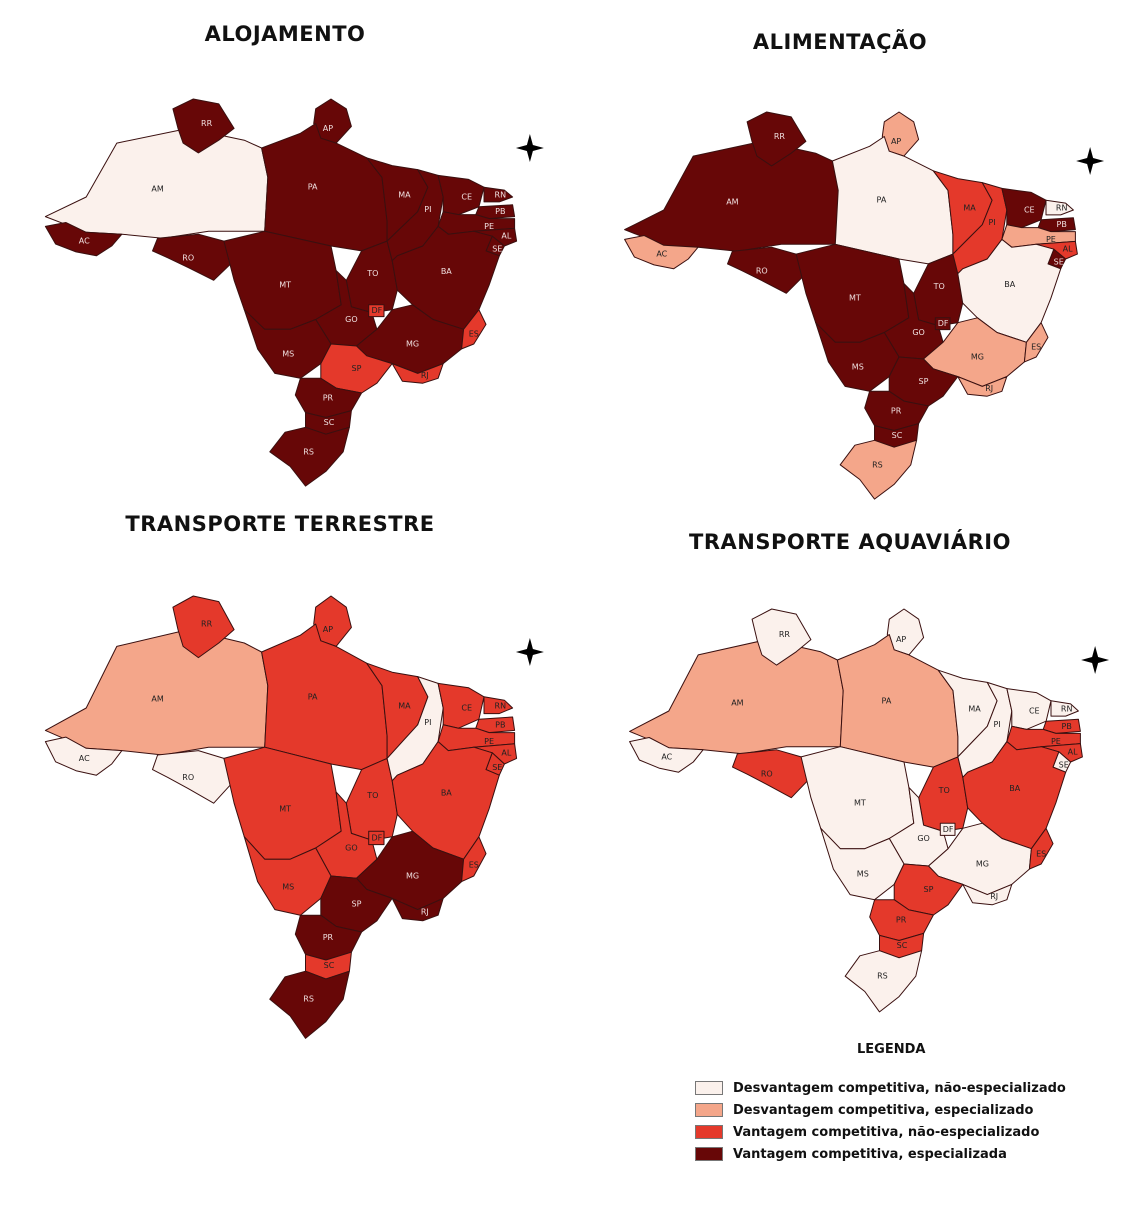 This screenshot has height=1213, width=1147. What do you see at coordinates (188, 257) in the screenshot?
I see `state-label-ro: RO` at bounding box center [188, 257].